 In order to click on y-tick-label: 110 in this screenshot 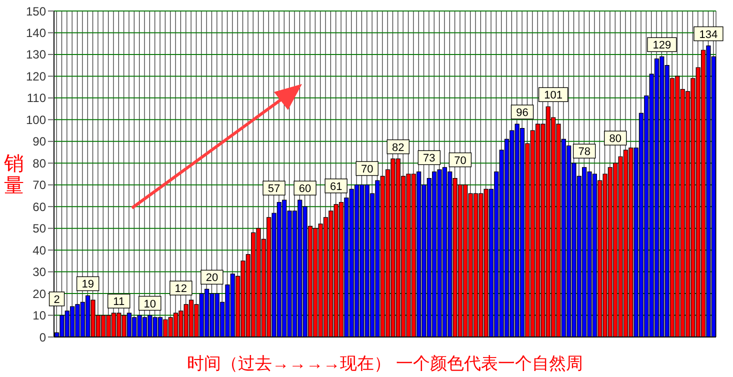, I will do `click(36, 98)`.